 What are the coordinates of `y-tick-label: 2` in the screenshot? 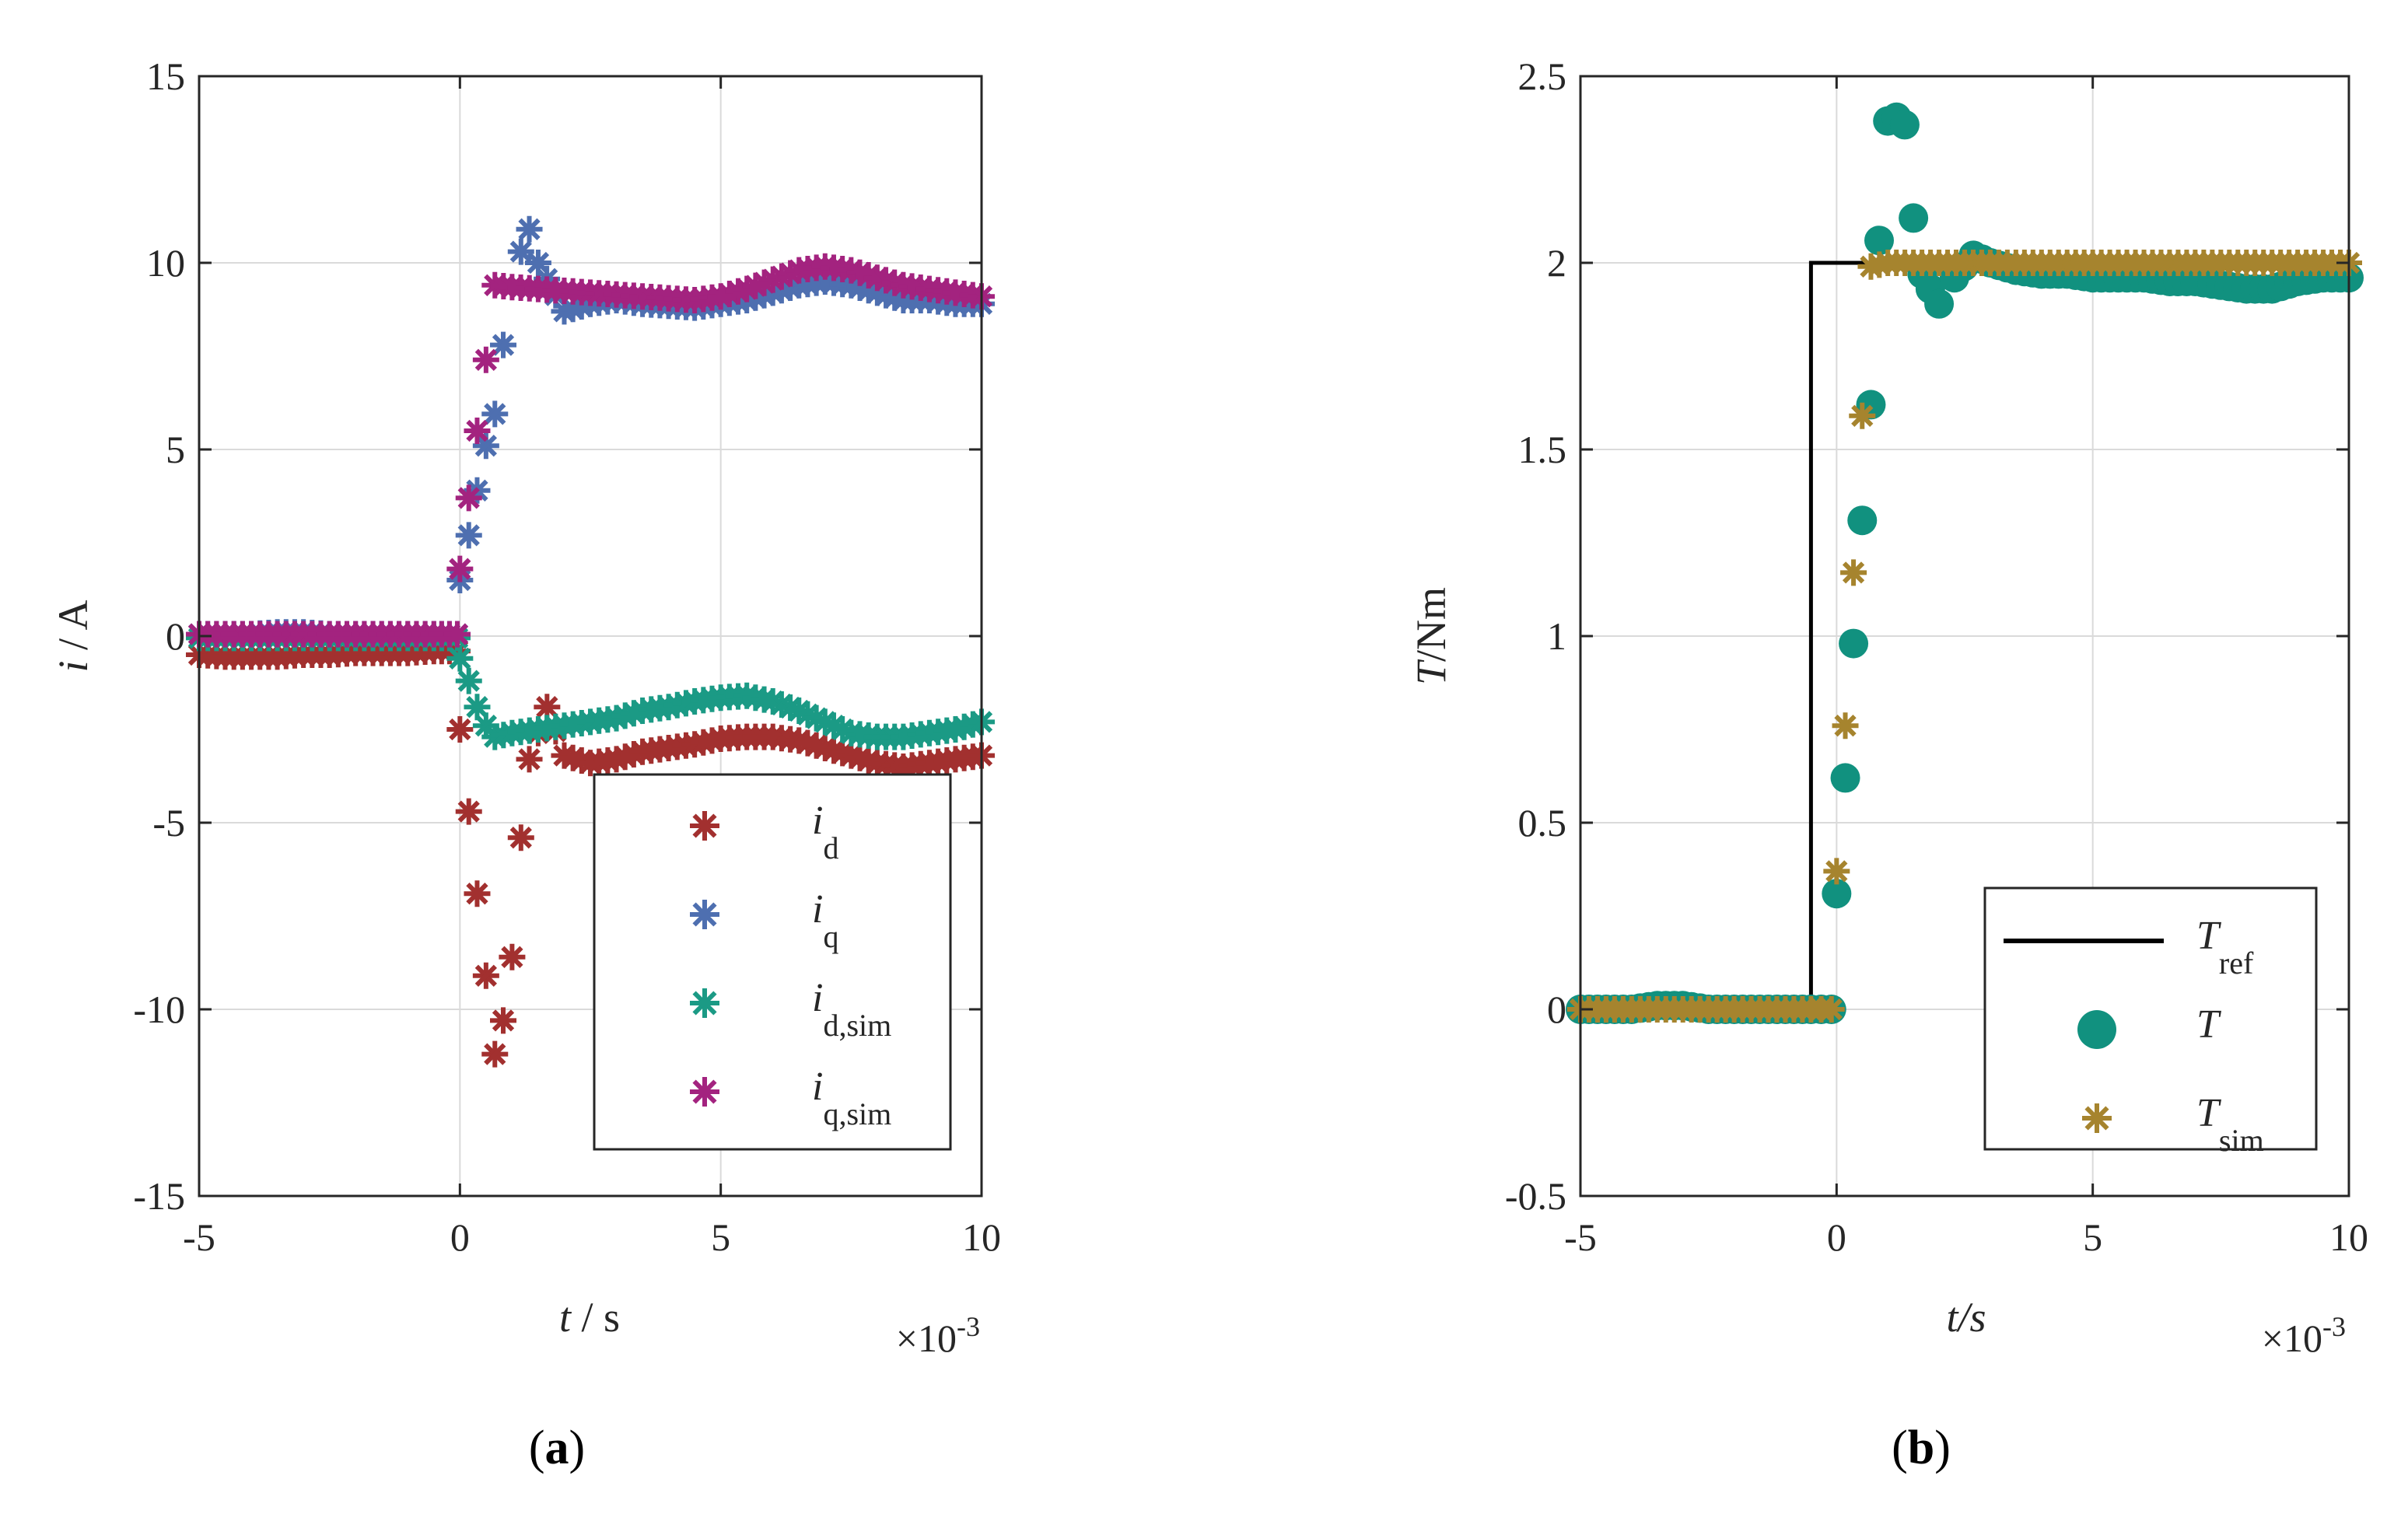 It's located at (1556, 263).